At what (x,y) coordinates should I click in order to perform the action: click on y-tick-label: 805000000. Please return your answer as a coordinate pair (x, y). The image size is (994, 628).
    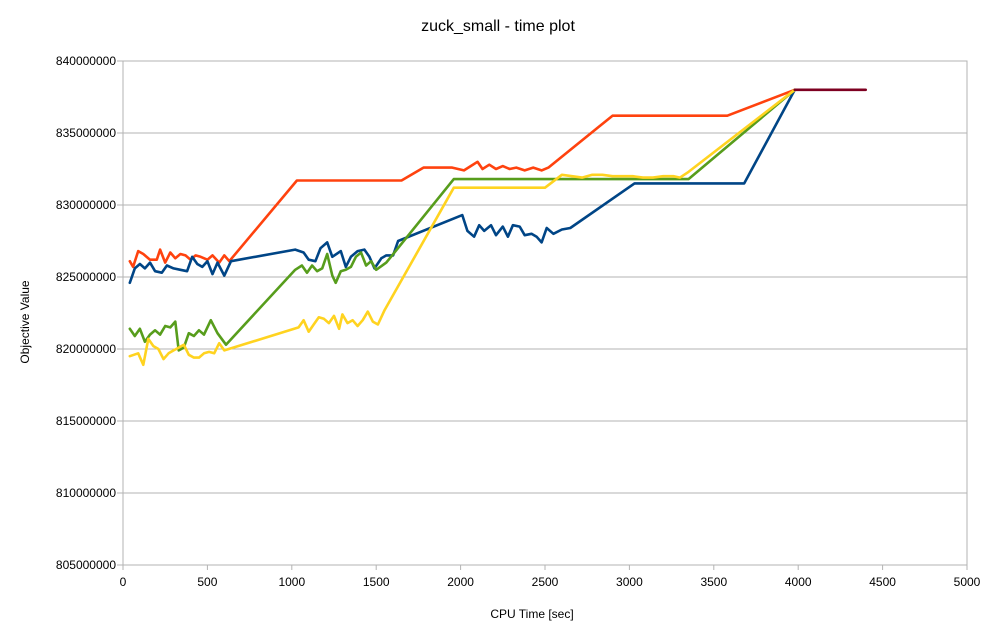
    Looking at the image, I should click on (86, 565).